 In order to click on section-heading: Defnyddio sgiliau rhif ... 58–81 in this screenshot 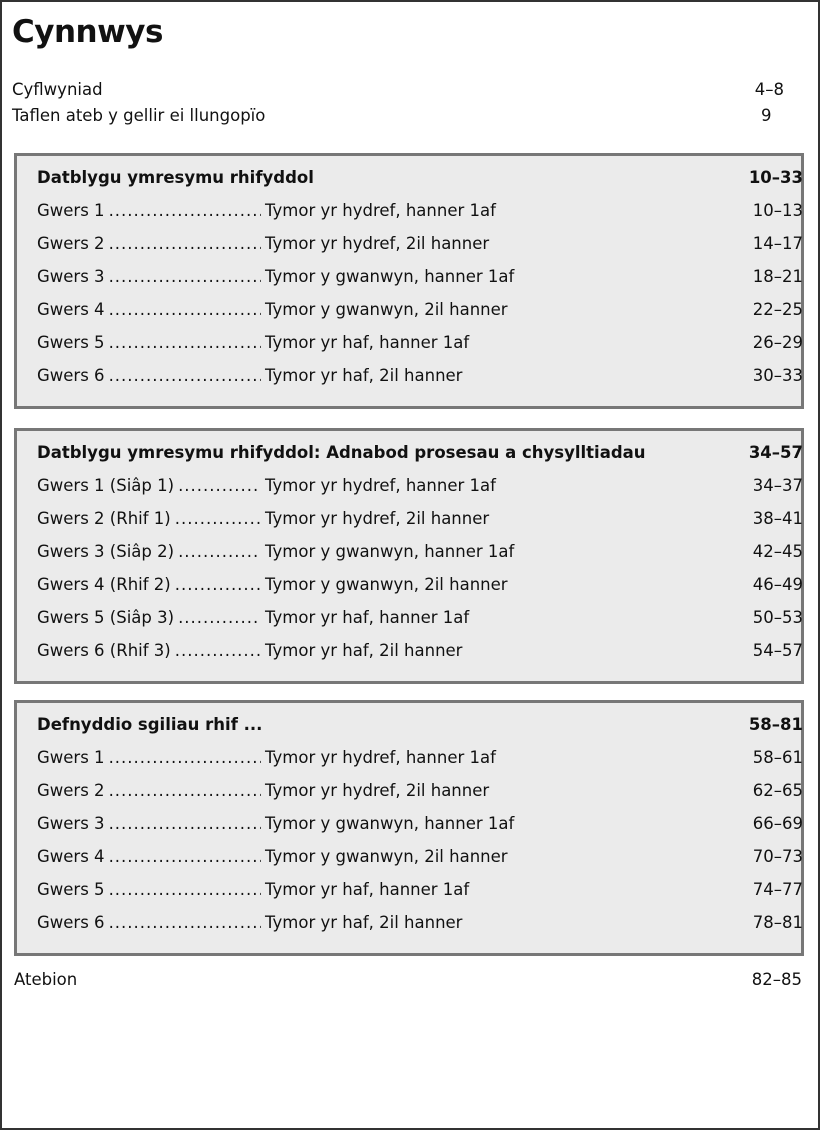, I will do `click(420, 725)`.